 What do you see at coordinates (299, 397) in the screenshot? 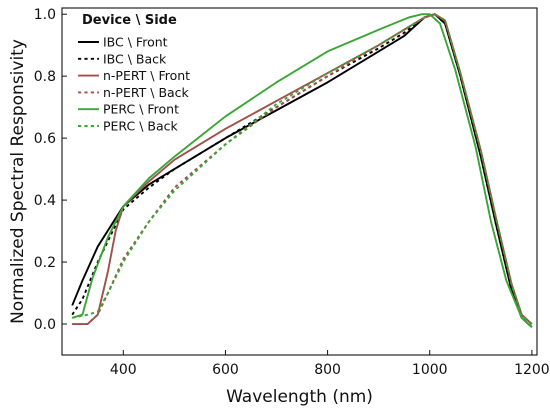
I see `x-axis-title: Wavelength (nm)` at bounding box center [299, 397].